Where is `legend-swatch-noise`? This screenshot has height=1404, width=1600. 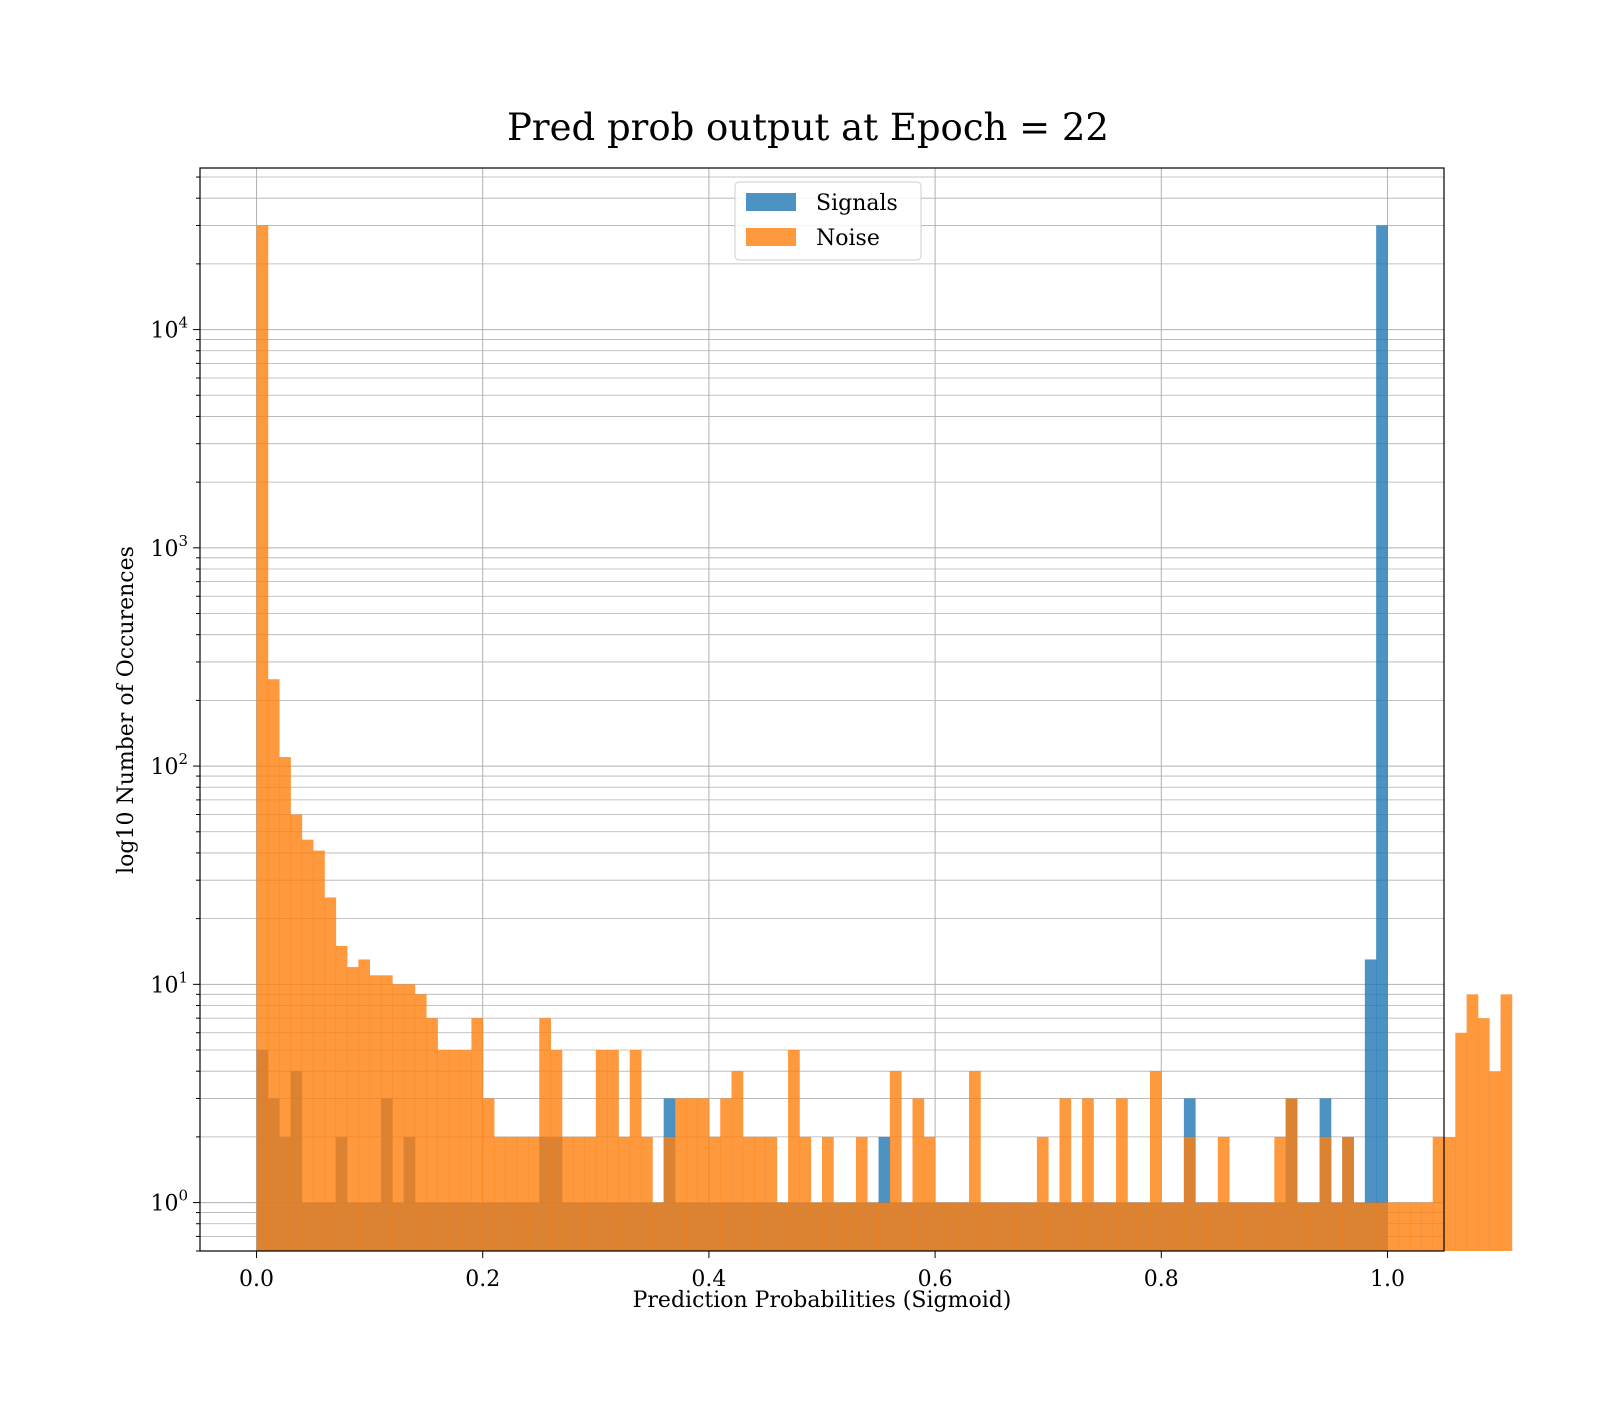 legend-swatch-noise is located at coordinates (771, 237).